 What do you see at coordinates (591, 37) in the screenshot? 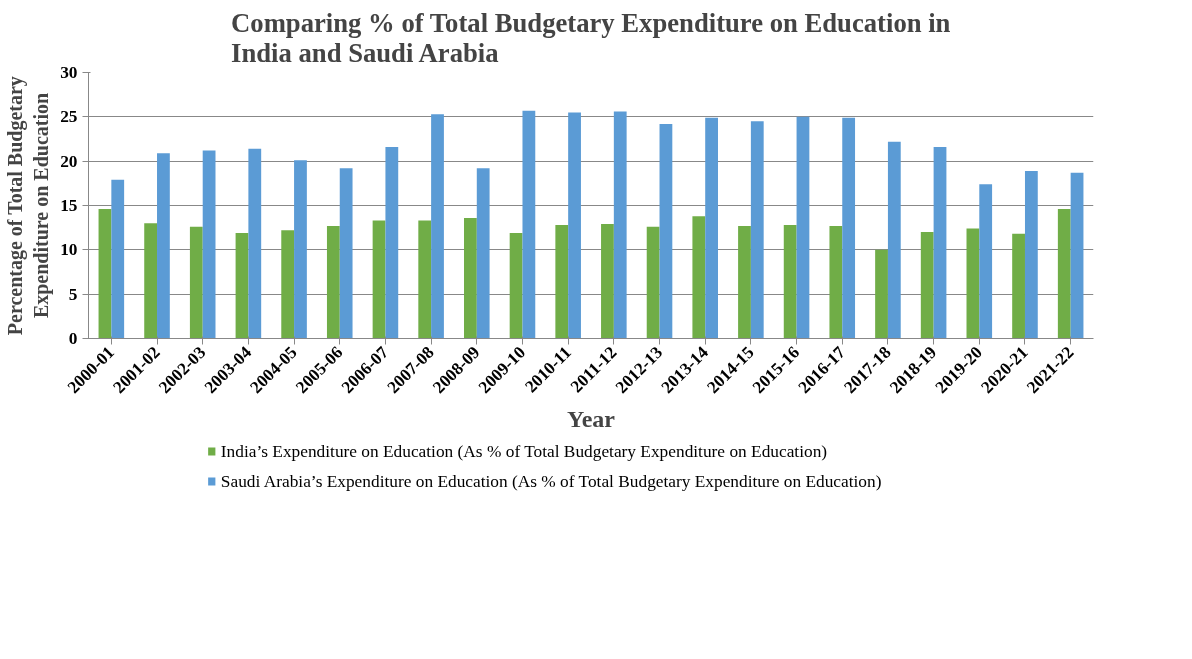
I see `chart-title: Comparing % of Total Budgetary Expenditure on Education in India and Saudi Arabia` at bounding box center [591, 37].